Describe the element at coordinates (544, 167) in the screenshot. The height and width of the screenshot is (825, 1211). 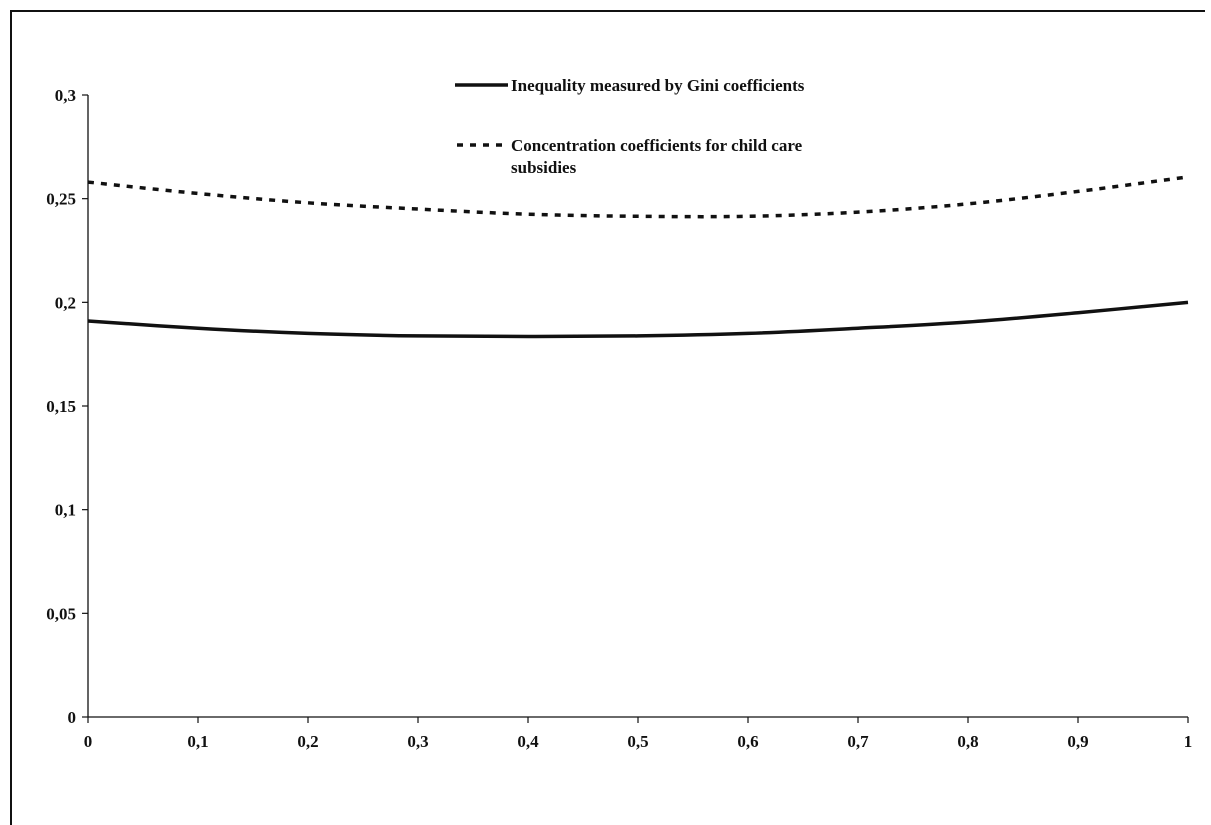
I see `legend-label-concentration-line2: subsidies` at that location.